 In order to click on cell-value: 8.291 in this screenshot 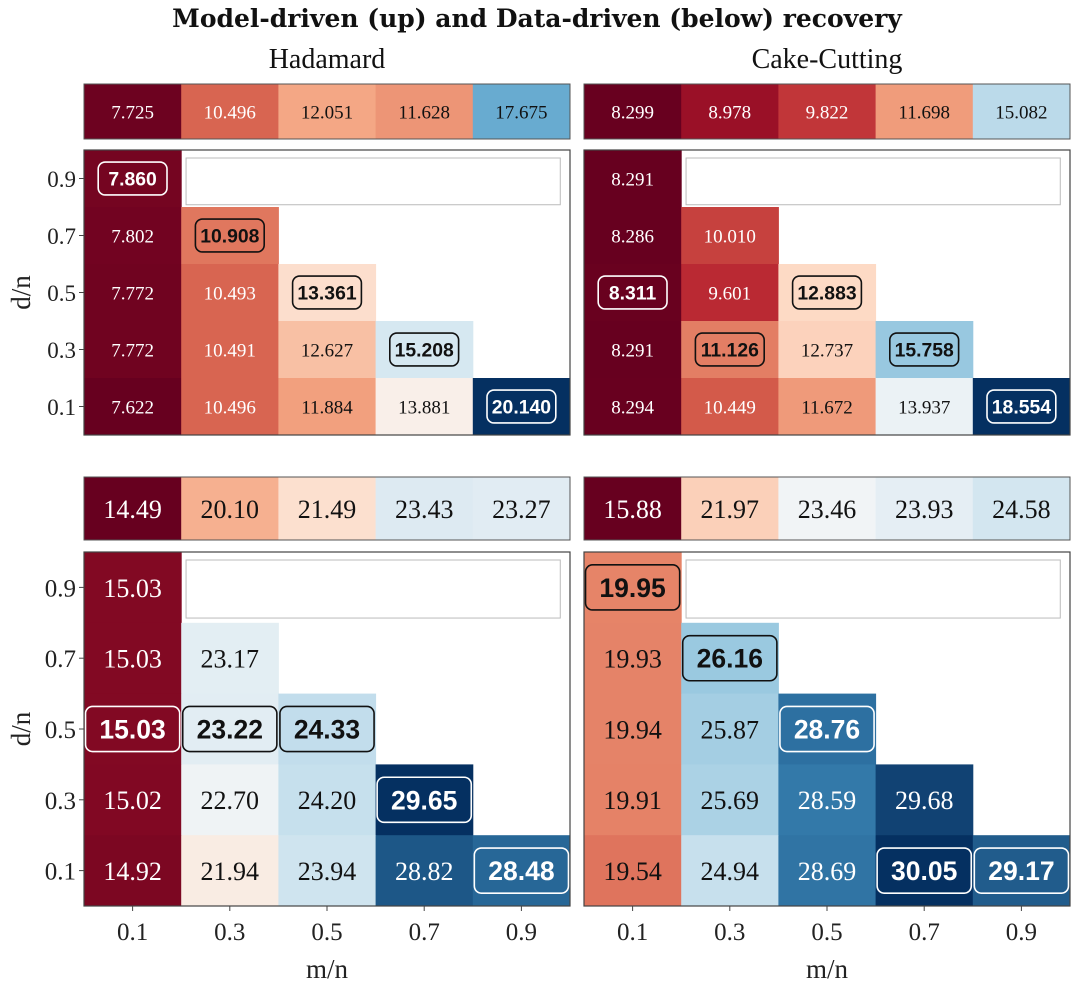, I will do `click(632, 179)`.